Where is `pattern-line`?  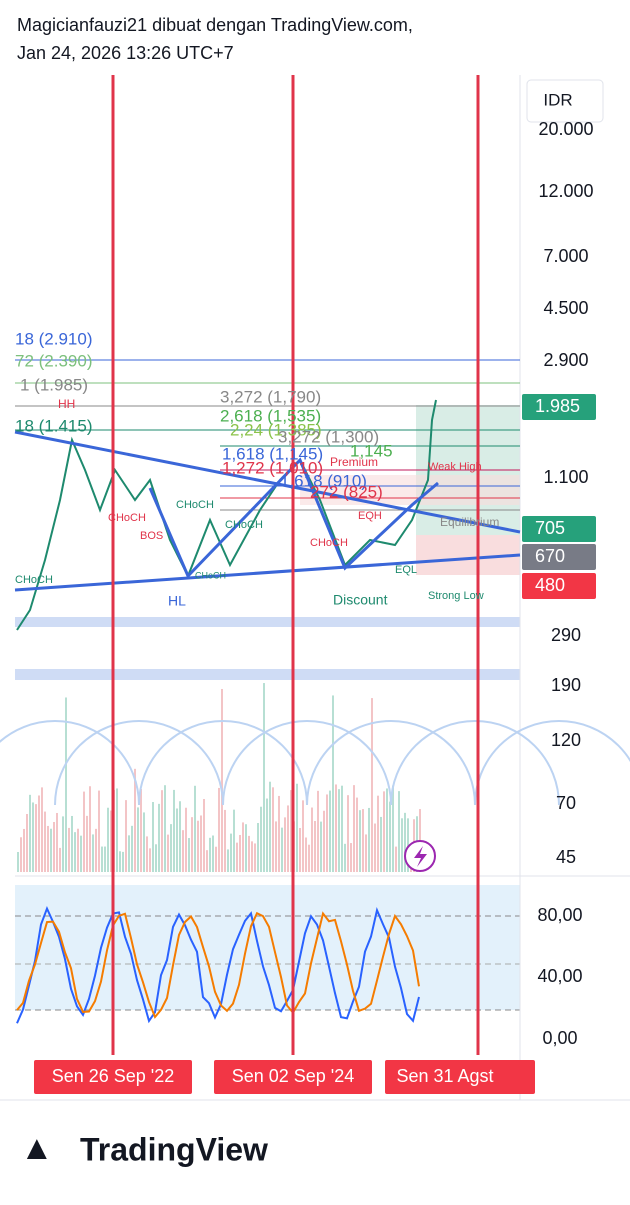 pattern-line is located at coordinates (293, 518).